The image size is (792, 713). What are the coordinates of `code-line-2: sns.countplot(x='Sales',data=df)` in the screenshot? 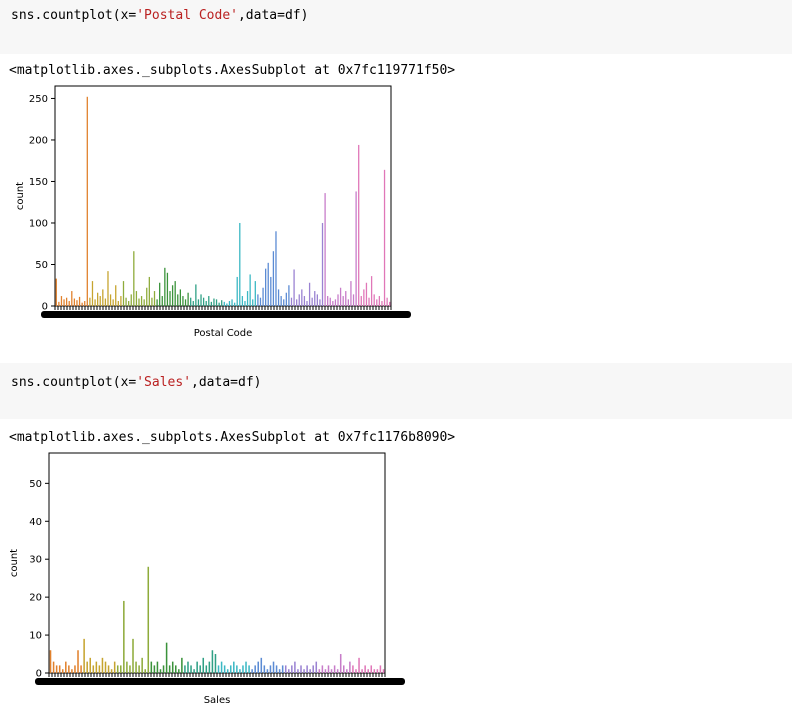 It's located at (136, 382).